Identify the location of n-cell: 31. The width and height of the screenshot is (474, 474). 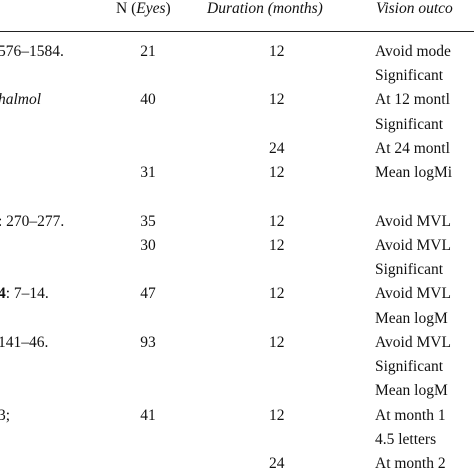
(148, 172).